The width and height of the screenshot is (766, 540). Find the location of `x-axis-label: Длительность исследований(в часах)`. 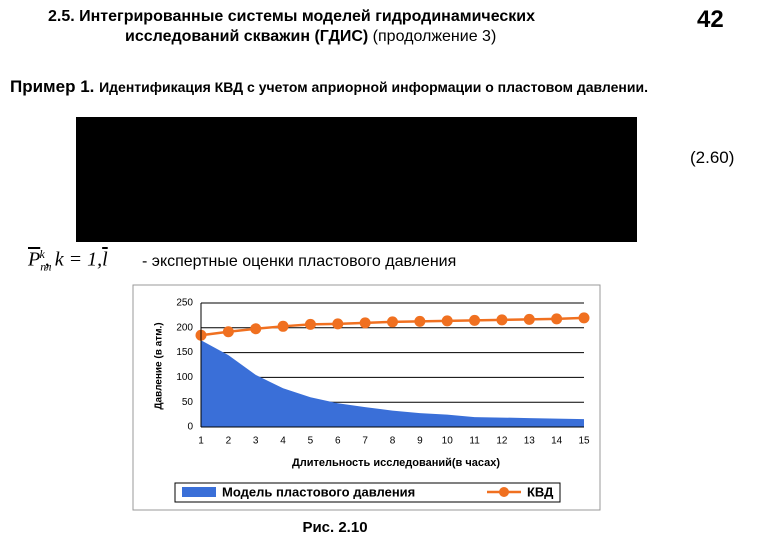

x-axis-label: Длительность исследований(в часах) is located at coordinates (396, 463).